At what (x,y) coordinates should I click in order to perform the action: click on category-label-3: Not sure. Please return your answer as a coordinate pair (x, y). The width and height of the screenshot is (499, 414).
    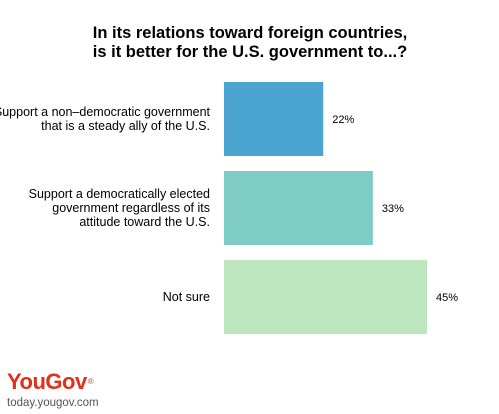
    Looking at the image, I should click on (186, 297).